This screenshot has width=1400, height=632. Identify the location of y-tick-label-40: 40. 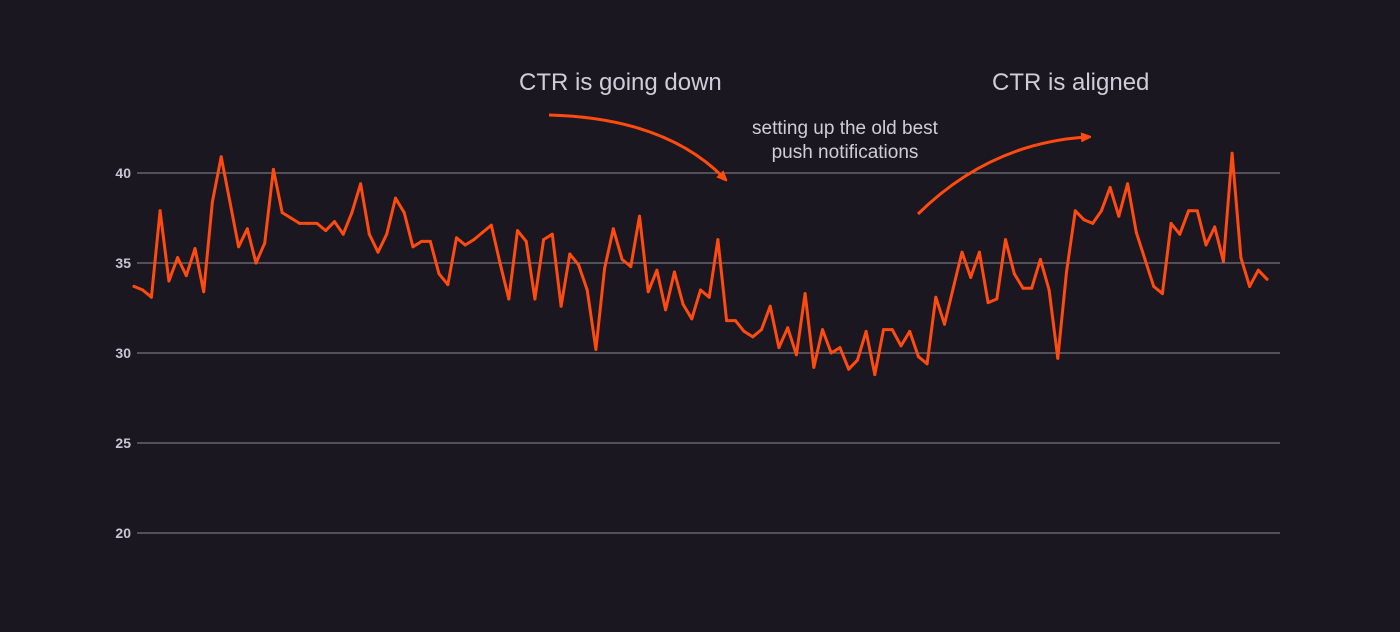
(123, 173).